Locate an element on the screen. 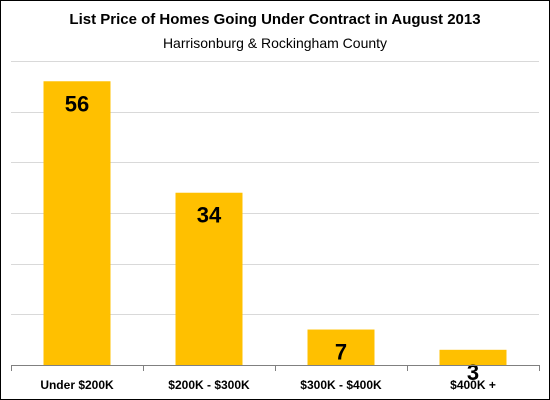  x-tick-label-0: Under $200K is located at coordinates (77, 385).